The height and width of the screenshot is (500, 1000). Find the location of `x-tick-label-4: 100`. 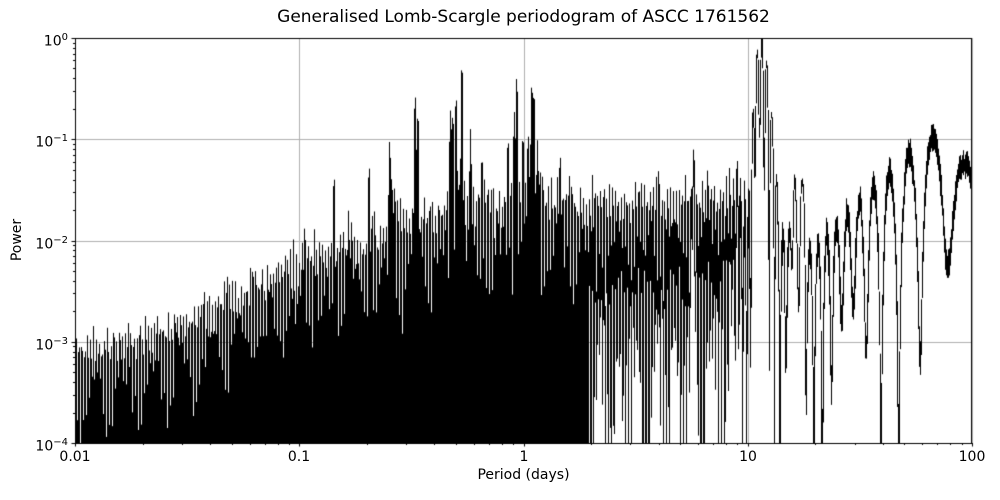

x-tick-label-4: 100 is located at coordinates (972, 457).